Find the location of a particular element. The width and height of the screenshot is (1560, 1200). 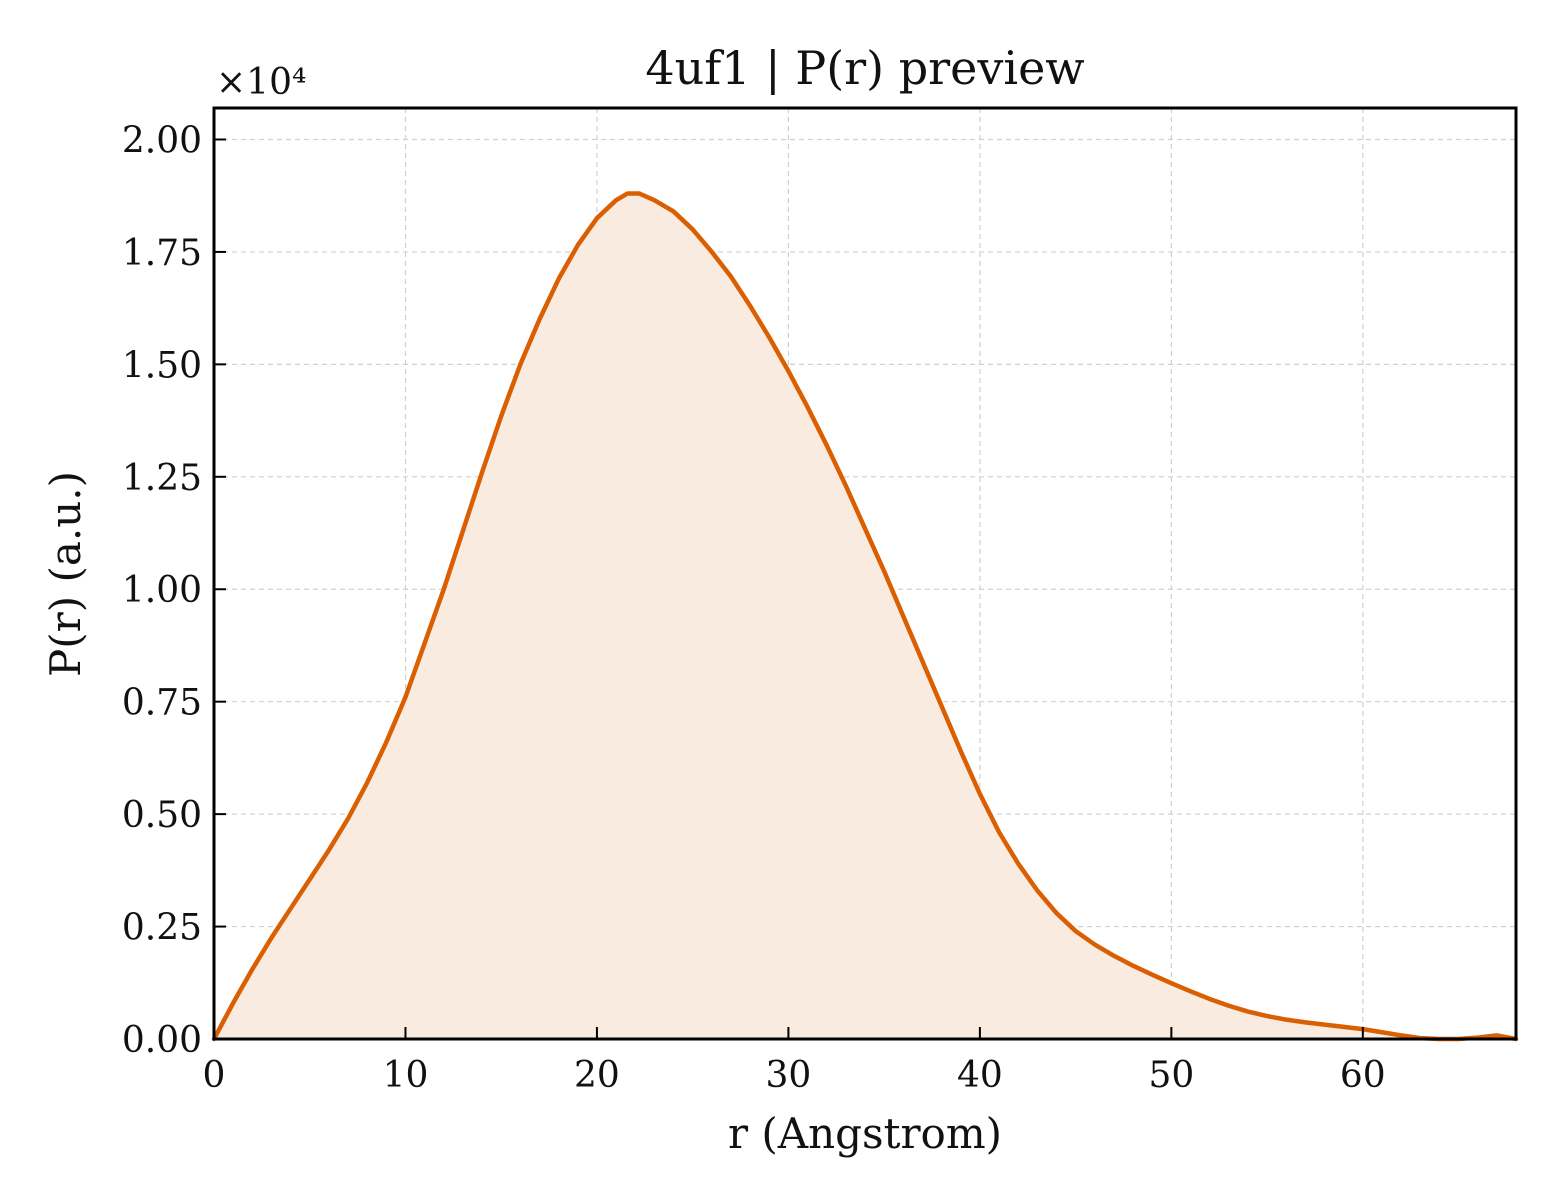

x-tick-label: 60 is located at coordinates (1363, 1075).